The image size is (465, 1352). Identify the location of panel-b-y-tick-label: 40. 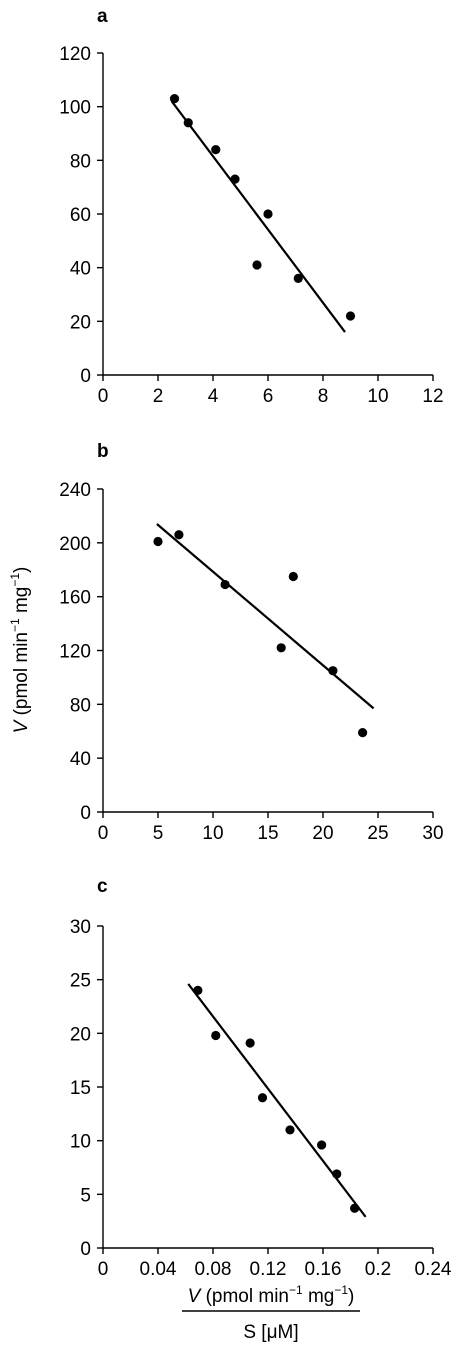
(80, 759).